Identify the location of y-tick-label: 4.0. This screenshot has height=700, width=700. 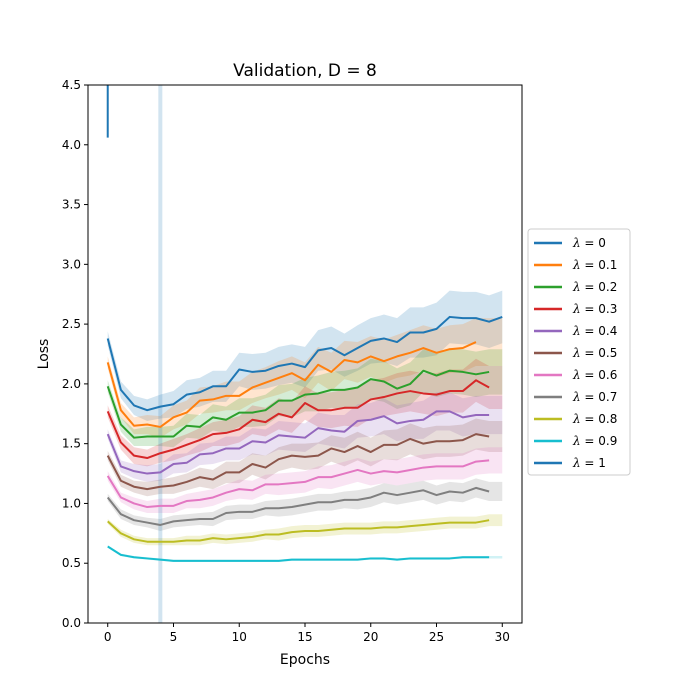
(71, 145).